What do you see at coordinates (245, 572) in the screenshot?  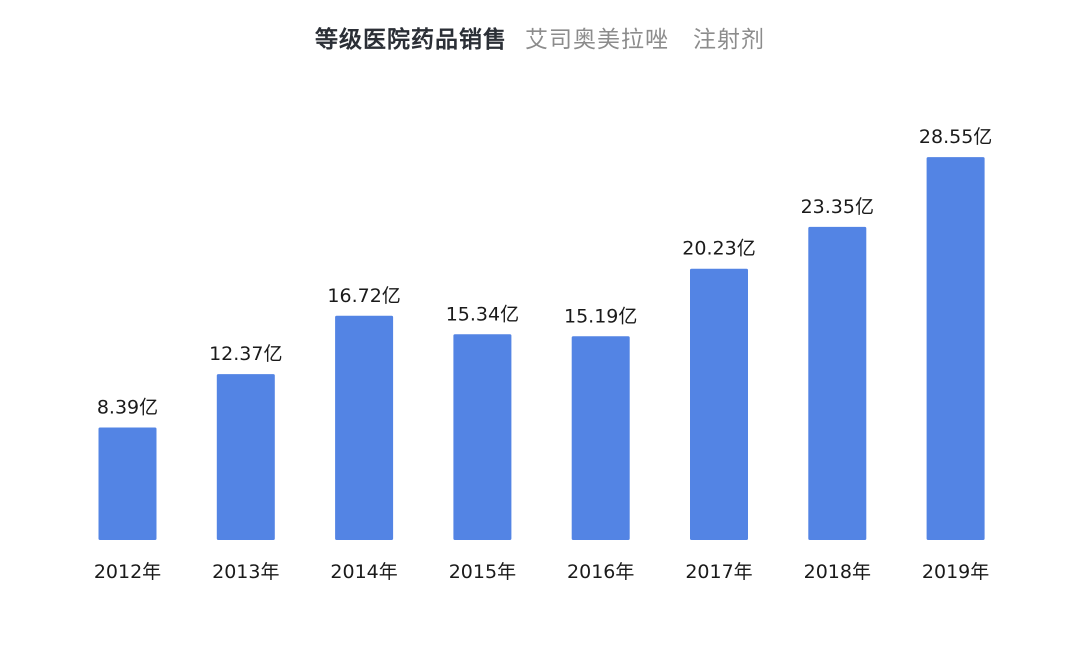 I see `x-tick-label-1: 2013年` at bounding box center [245, 572].